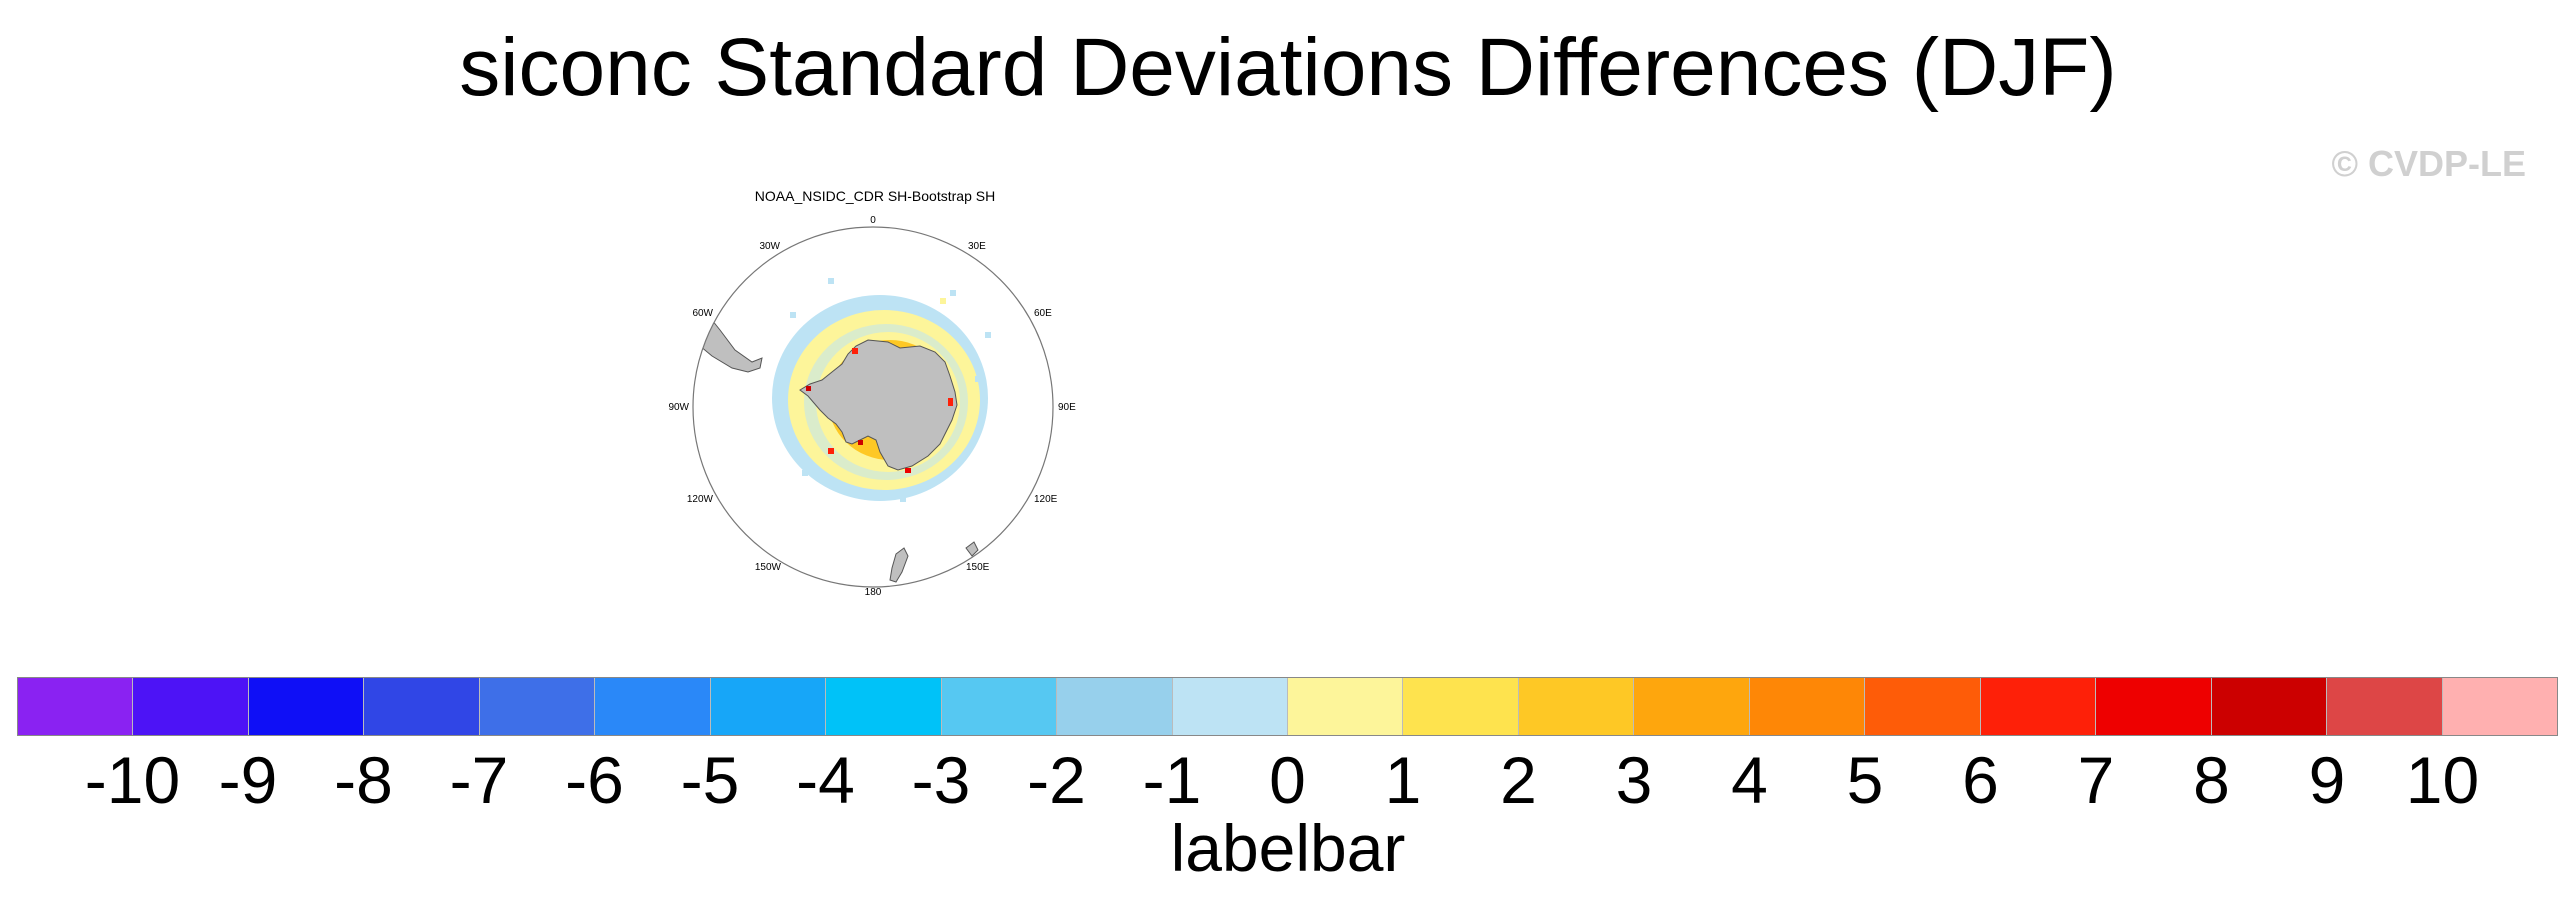 The width and height of the screenshot is (2576, 906). I want to click on labelbar-tick: -6, so click(594, 780).